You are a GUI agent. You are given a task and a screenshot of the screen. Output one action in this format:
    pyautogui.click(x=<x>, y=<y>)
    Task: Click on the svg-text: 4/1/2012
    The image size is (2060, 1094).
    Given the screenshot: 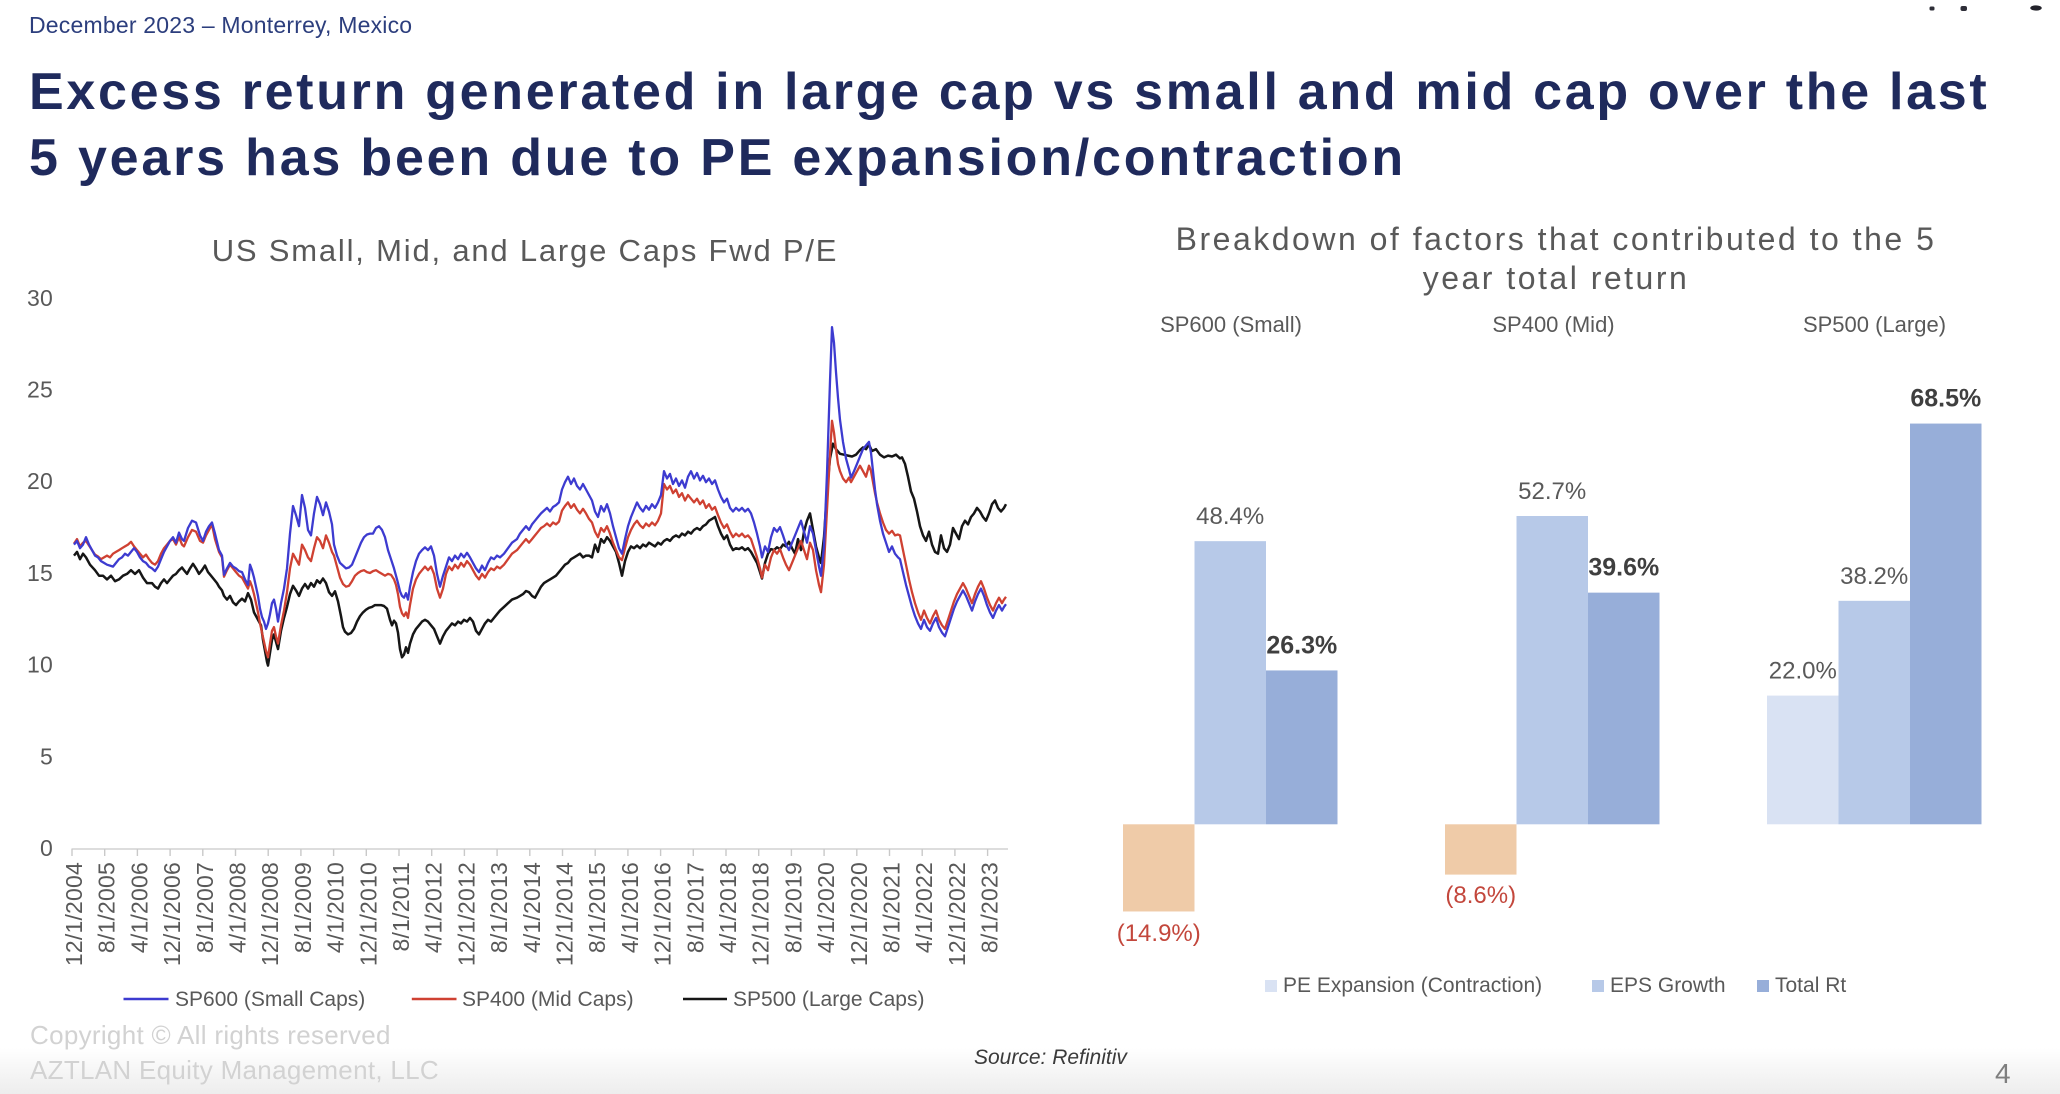 What is the action you would take?
    pyautogui.click(x=434, y=907)
    